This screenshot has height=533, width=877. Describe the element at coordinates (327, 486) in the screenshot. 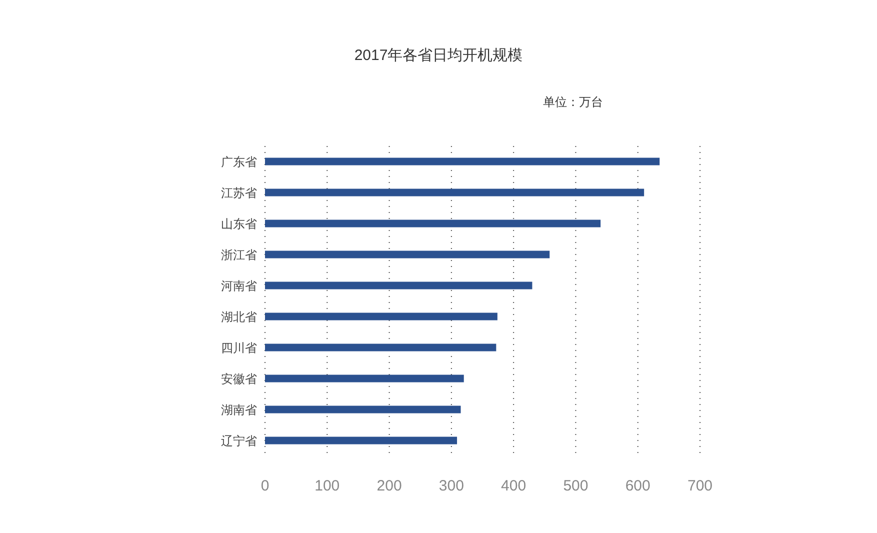

I see `x-tick-label: 100` at that location.